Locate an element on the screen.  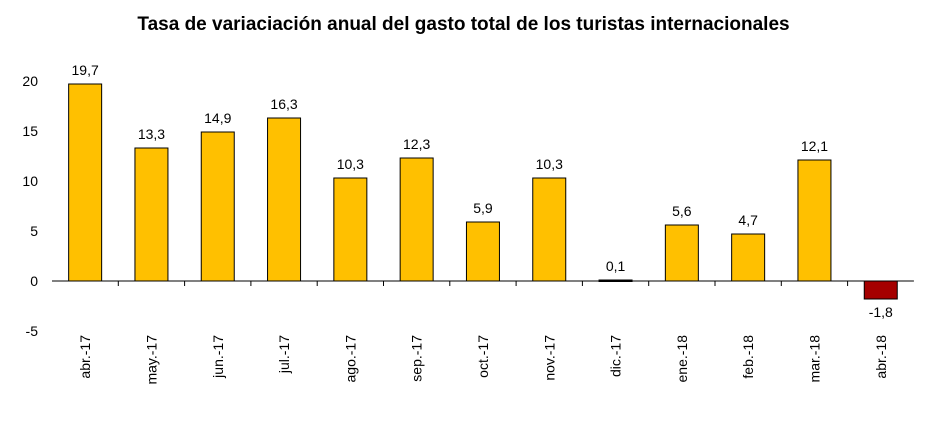
x-category-label: ago.-17 is located at coordinates (350, 359).